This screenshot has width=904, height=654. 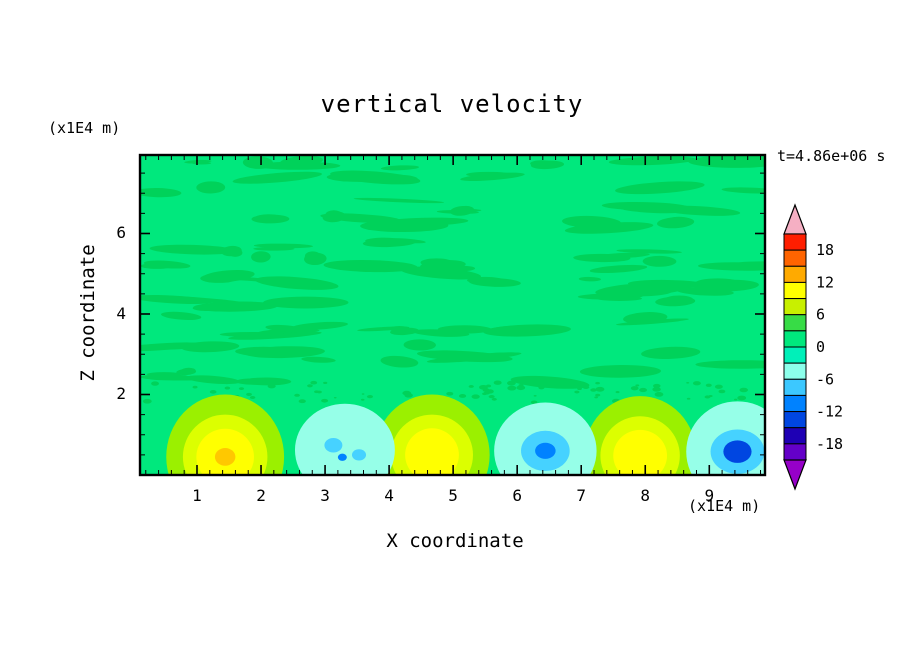 What do you see at coordinates (829, 444) in the screenshot?
I see `colorbar-label: -18` at bounding box center [829, 444].